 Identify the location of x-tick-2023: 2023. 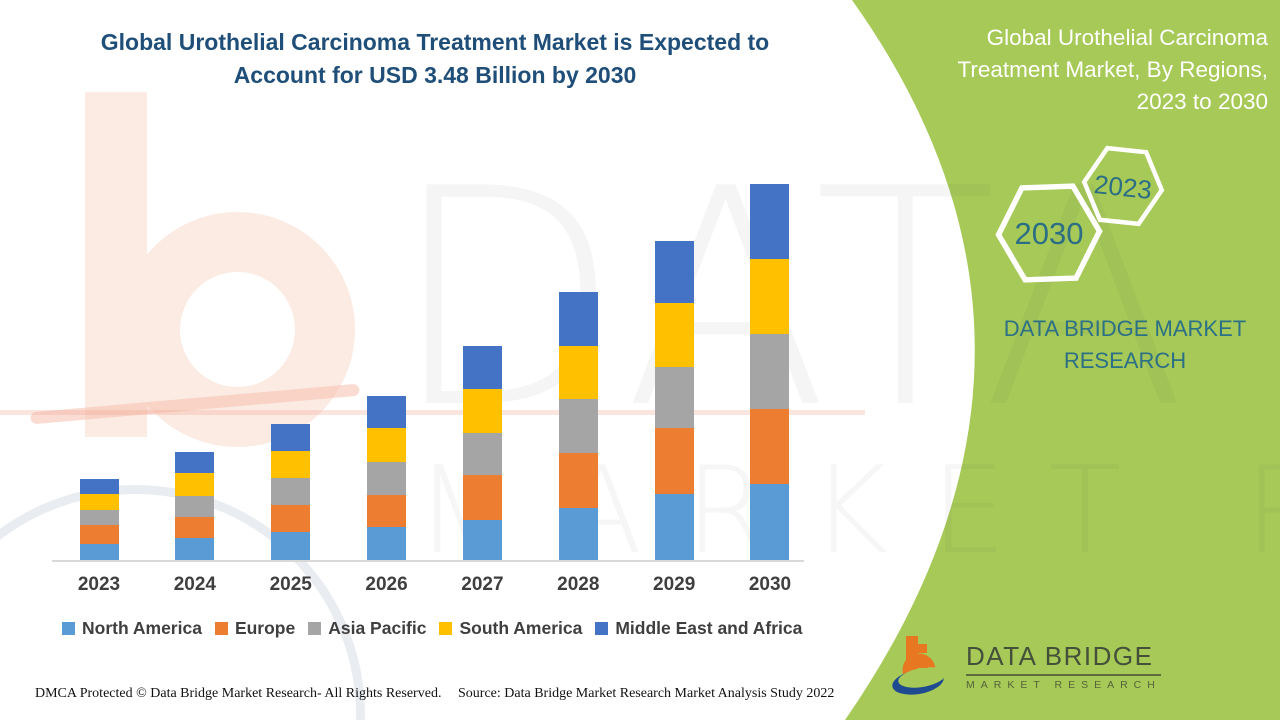
(99, 584).